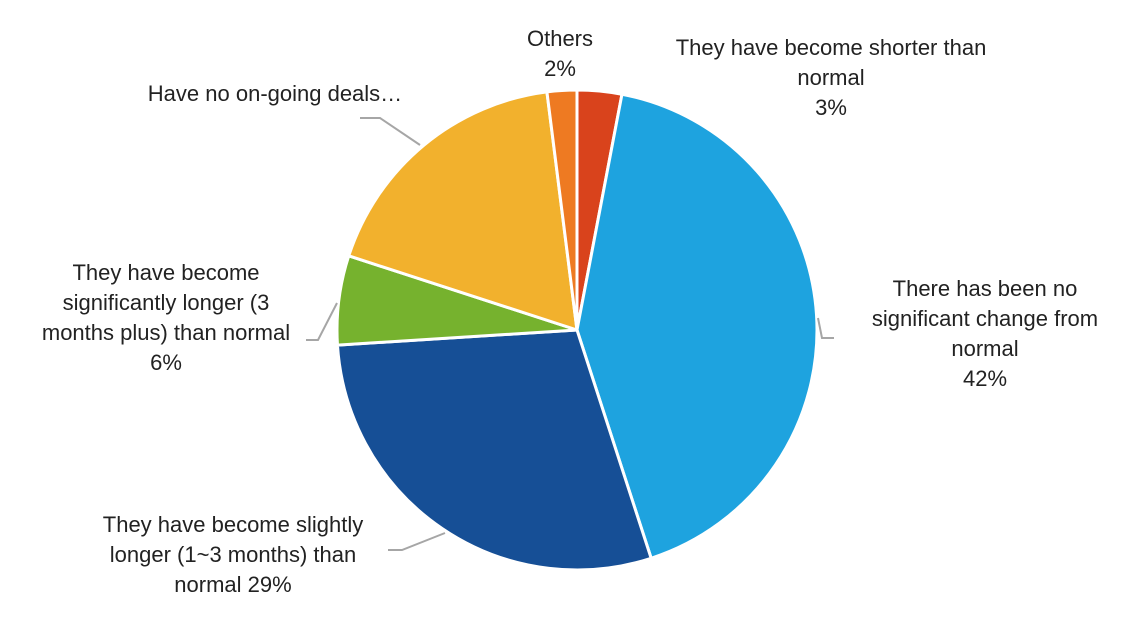 This screenshot has width=1131, height=635. What do you see at coordinates (831, 77) in the screenshot?
I see `label-shorter: They have become shorter than normal 3%` at bounding box center [831, 77].